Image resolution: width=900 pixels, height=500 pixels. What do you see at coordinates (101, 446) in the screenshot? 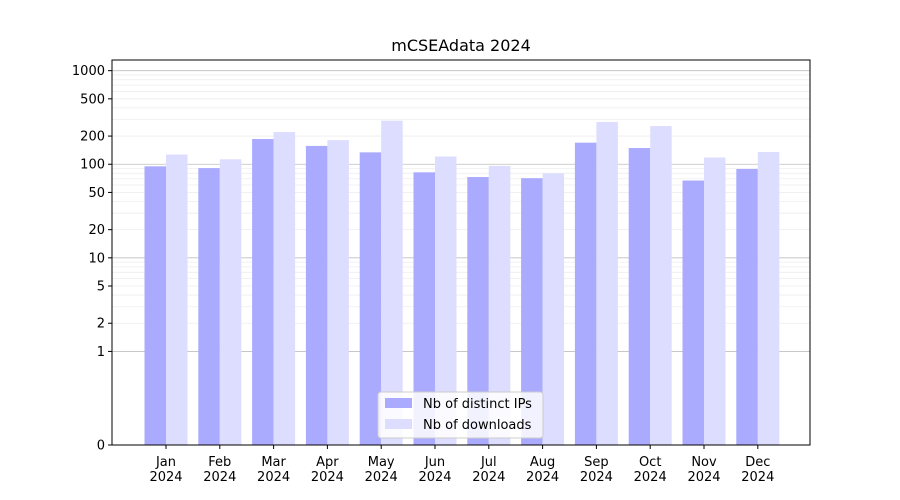
I see `y-tick-label: 0` at bounding box center [101, 446].